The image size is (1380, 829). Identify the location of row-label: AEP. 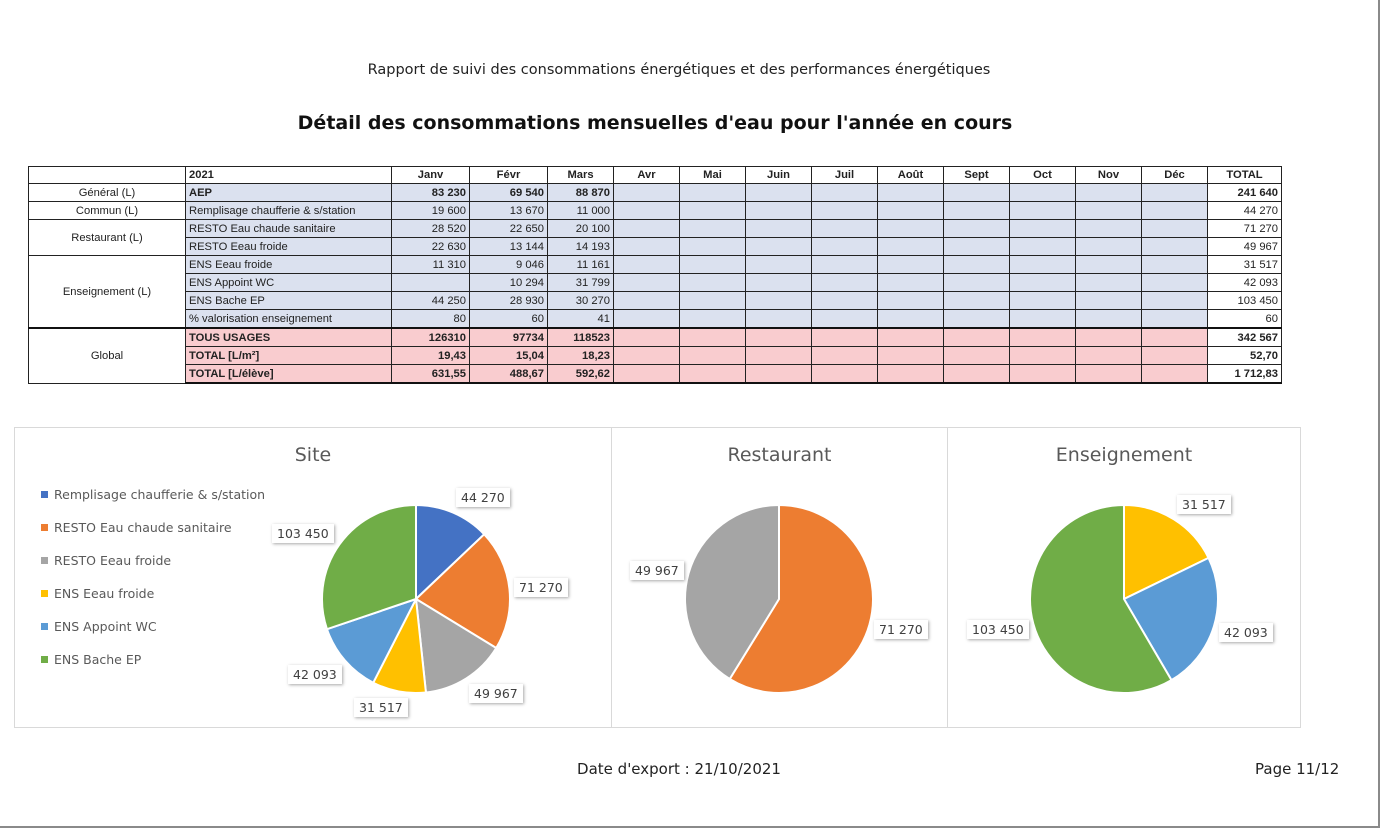
(288, 192).